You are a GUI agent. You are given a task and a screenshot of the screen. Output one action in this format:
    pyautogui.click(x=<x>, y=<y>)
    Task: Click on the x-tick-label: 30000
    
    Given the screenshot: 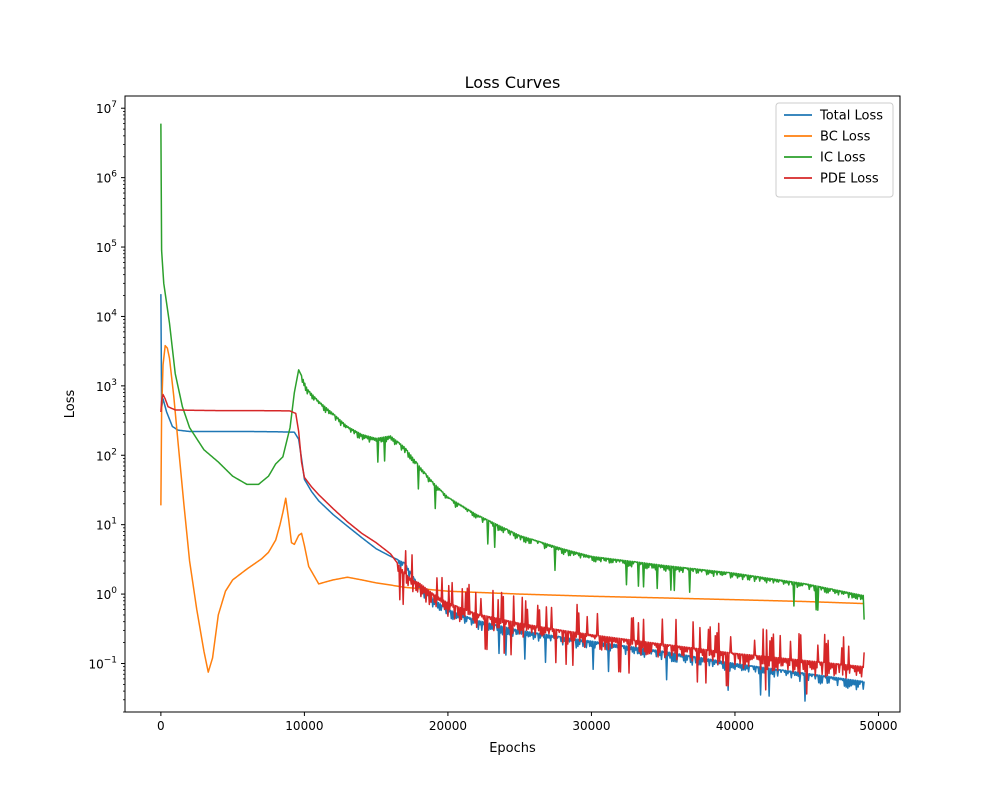 What is the action you would take?
    pyautogui.click(x=591, y=726)
    